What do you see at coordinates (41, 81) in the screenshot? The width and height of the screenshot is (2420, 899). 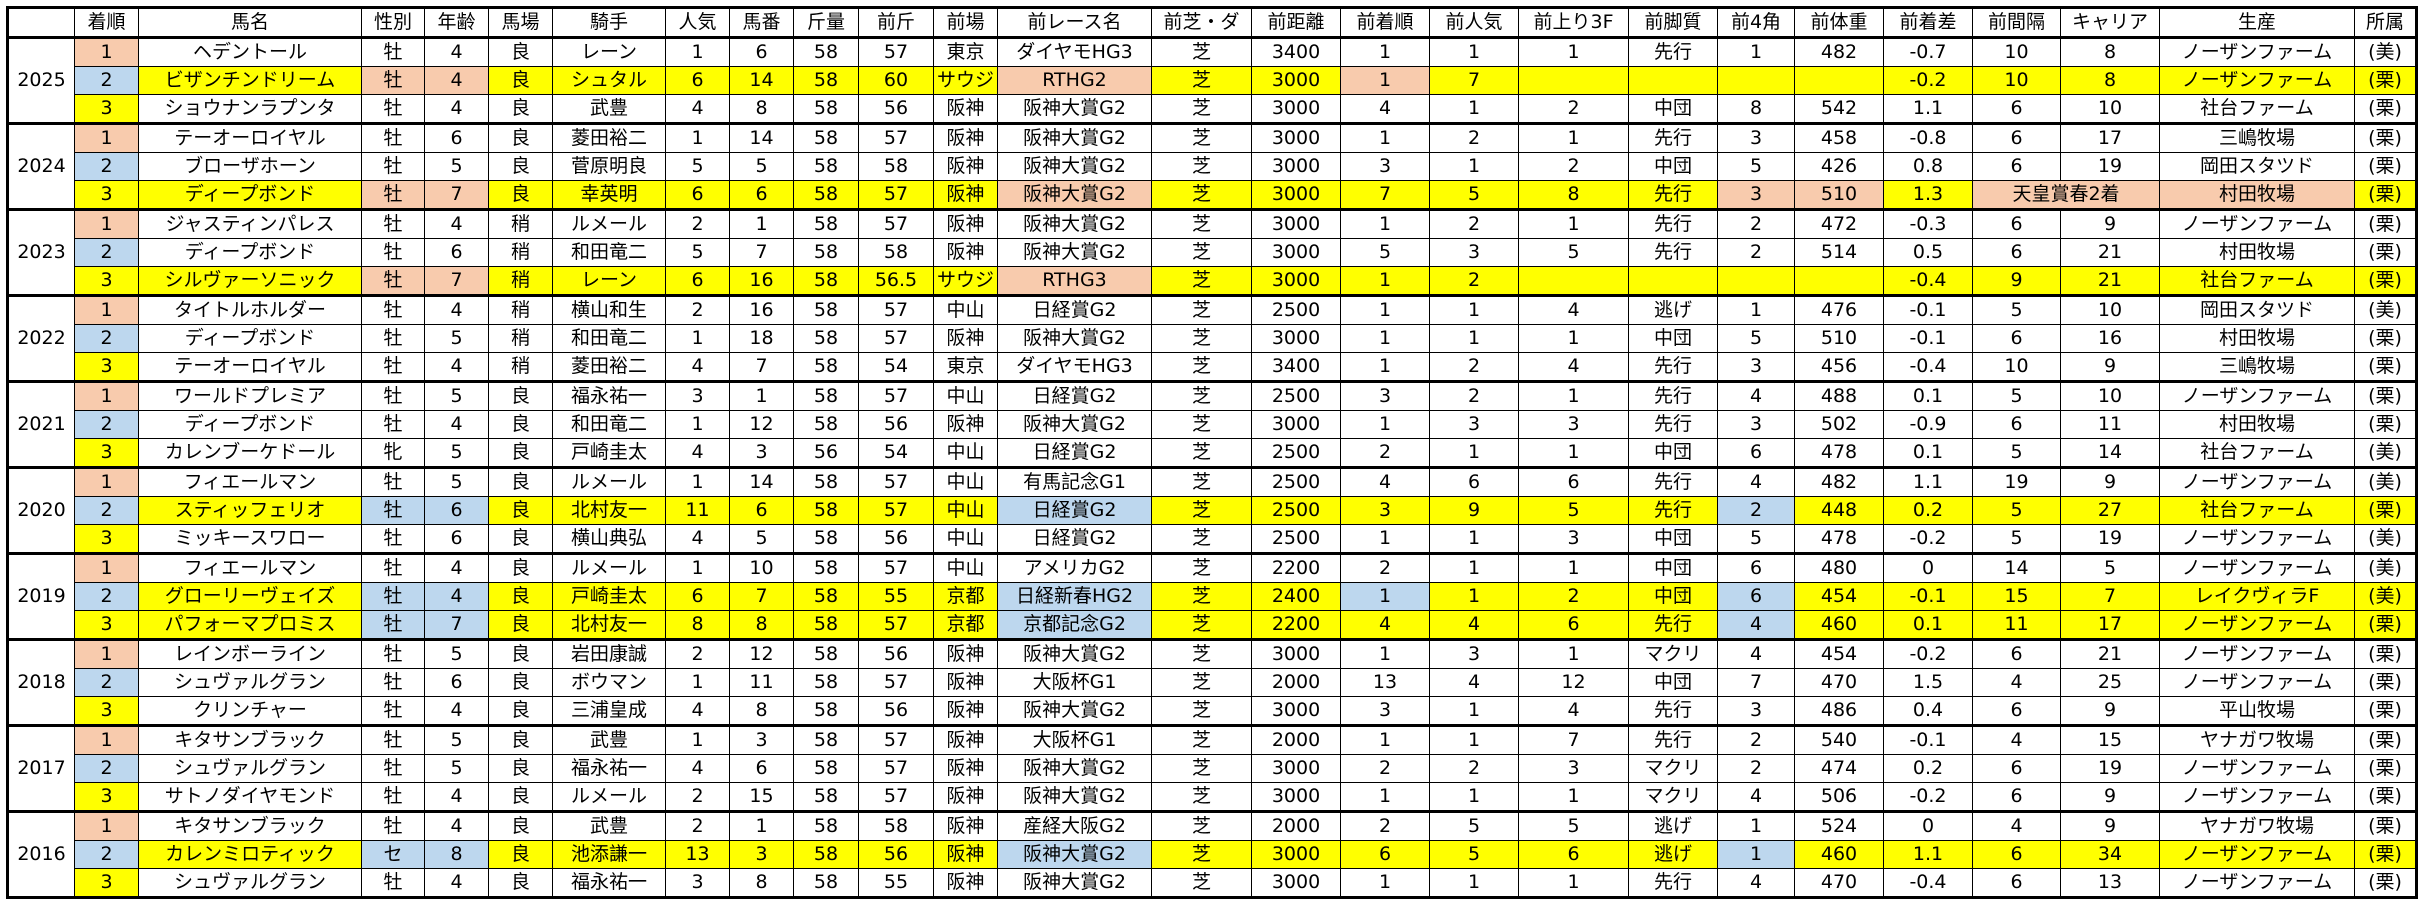 I see `year-cell: 2025` at bounding box center [41, 81].